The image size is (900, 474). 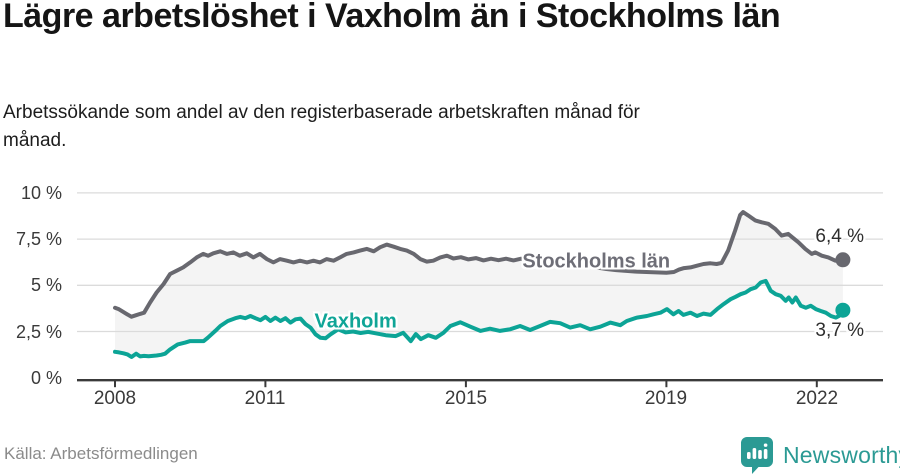 What do you see at coordinates (841, 454) in the screenshot?
I see `newsworthy-logo-text: Newsworthy` at bounding box center [841, 454].